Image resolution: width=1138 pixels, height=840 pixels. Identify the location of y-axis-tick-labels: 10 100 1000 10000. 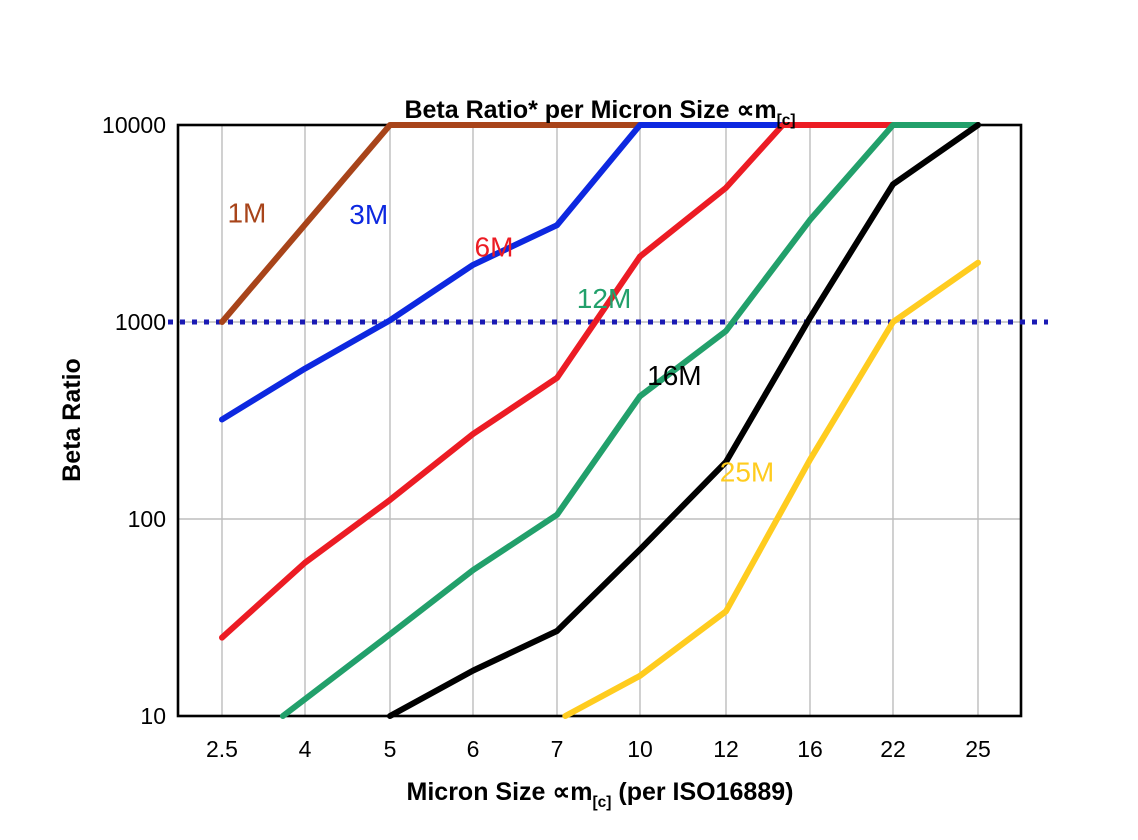
(134, 420).